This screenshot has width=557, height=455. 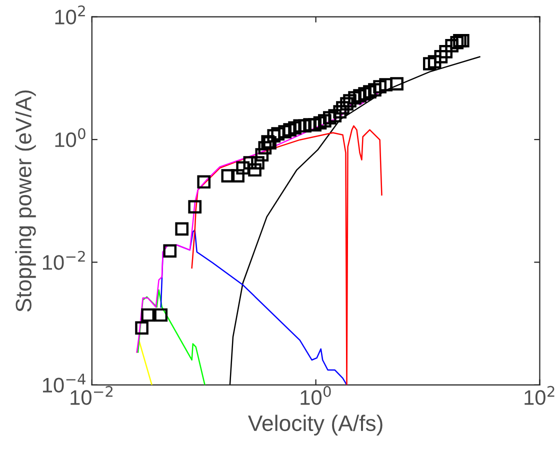 I want to click on x-tick-label: 10$^{2}$, so click(x=539, y=395).